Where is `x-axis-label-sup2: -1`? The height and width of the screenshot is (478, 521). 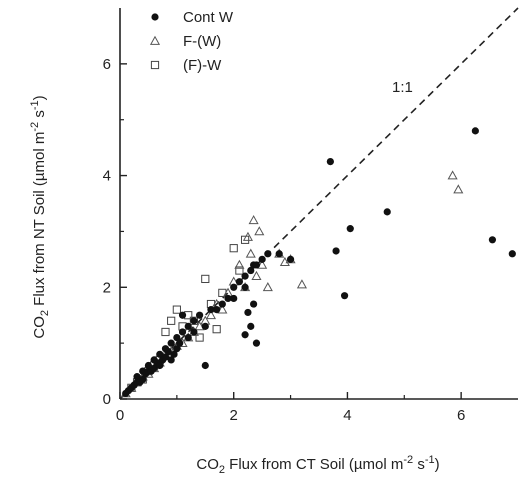
x-axis-label-sup2: -1 is located at coordinates (430, 460).